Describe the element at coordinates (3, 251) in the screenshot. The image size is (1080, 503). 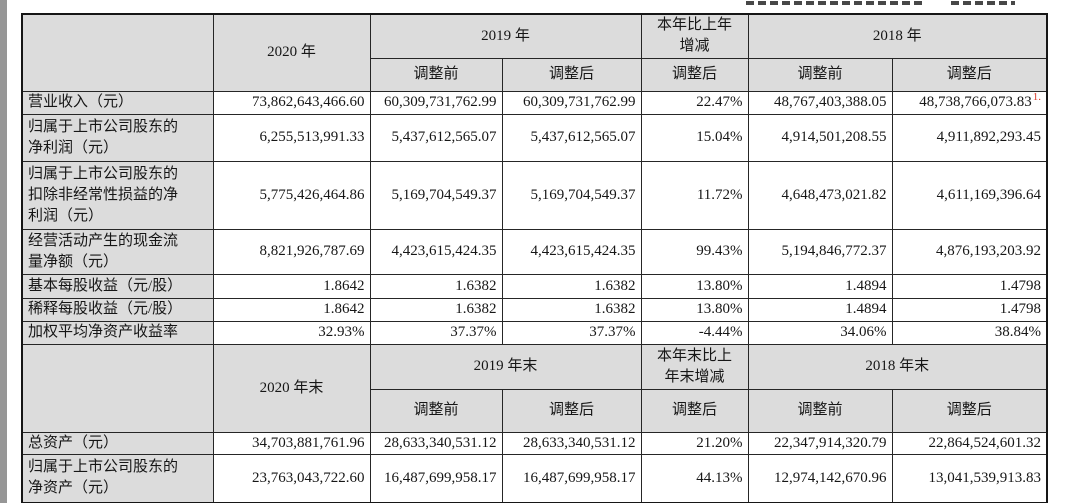
I see `left-edge-strip` at that location.